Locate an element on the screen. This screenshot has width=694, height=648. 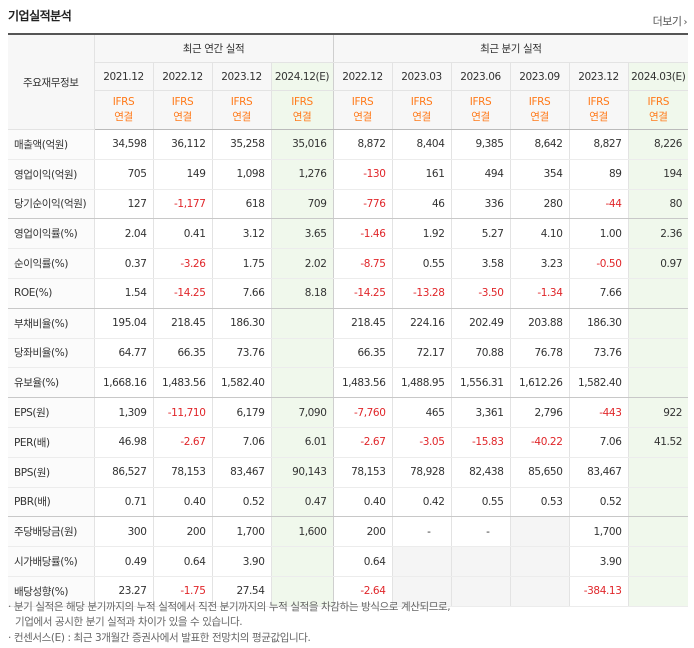
table-cell: -0.50 is located at coordinates (598, 263).